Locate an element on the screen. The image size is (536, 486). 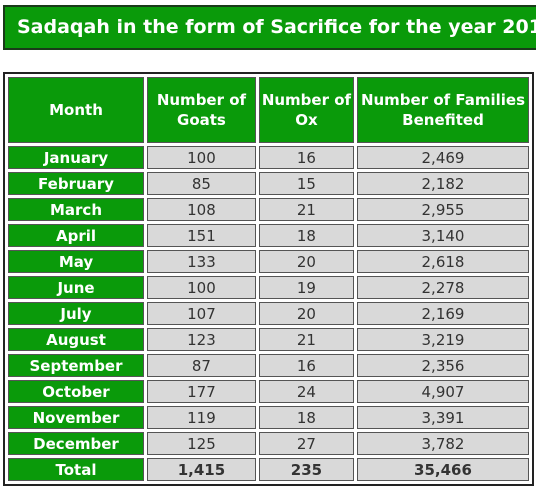
value-cell: 177 is located at coordinates (201, 391).